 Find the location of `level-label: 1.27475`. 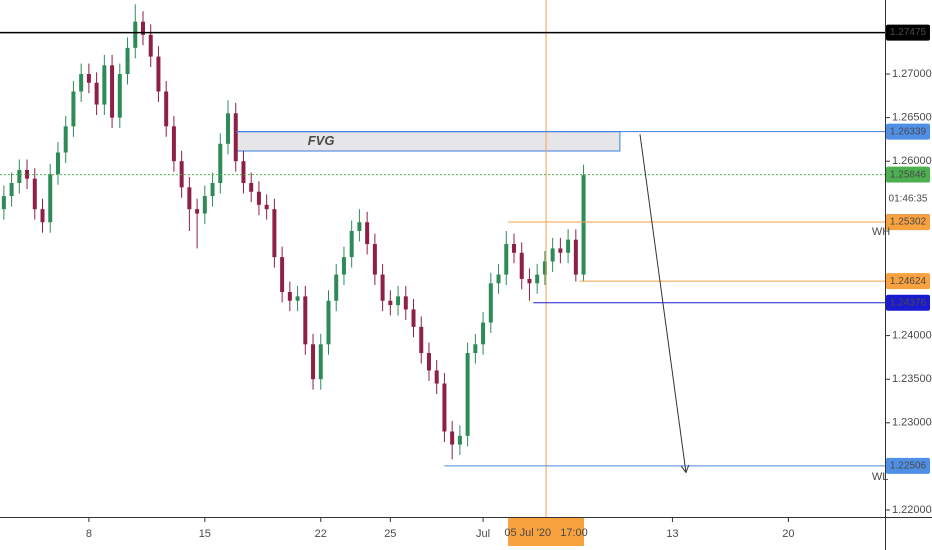

level-label: 1.27475 is located at coordinates (908, 32).